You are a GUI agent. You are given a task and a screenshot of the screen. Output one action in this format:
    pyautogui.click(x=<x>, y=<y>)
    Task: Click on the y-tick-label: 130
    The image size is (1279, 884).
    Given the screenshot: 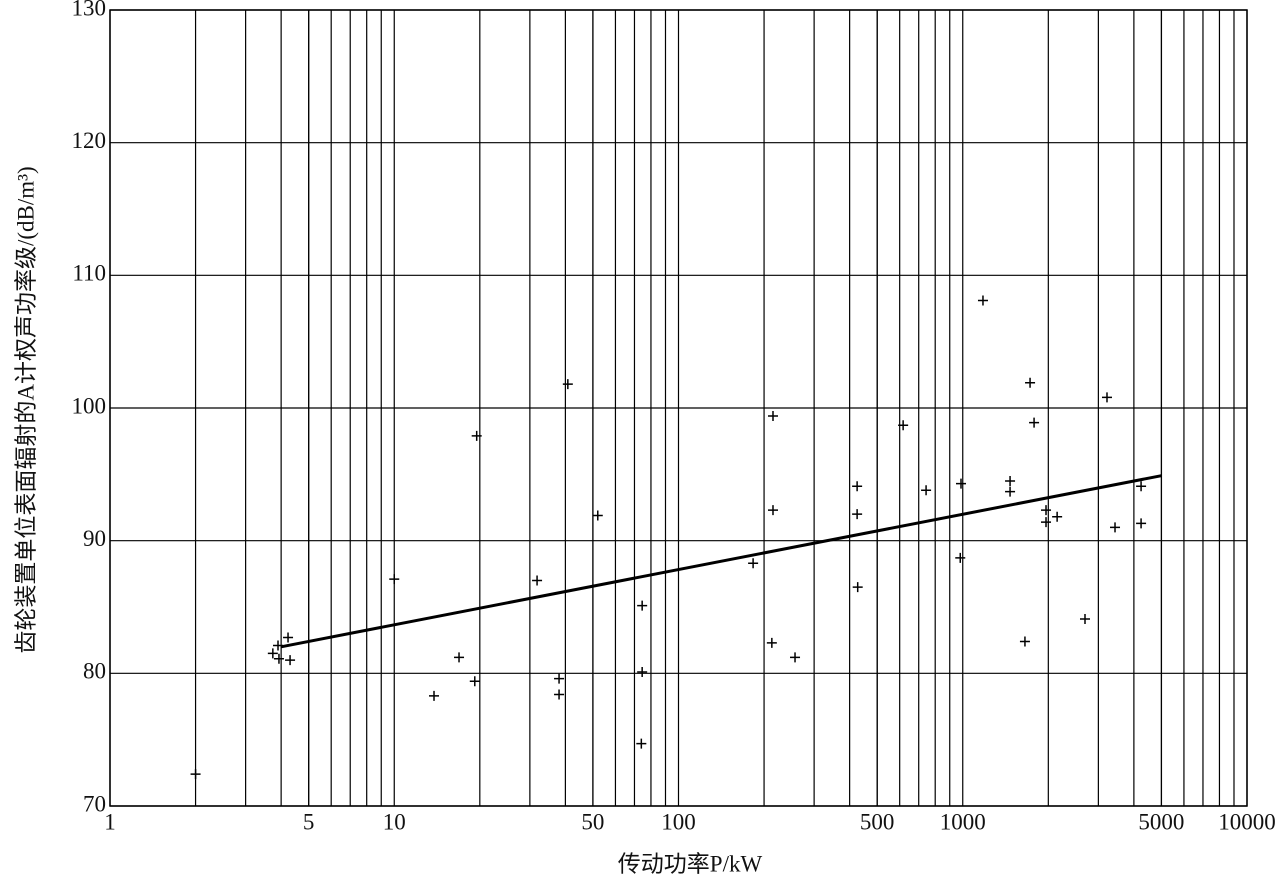 What is the action you would take?
    pyautogui.click(x=89, y=10)
    